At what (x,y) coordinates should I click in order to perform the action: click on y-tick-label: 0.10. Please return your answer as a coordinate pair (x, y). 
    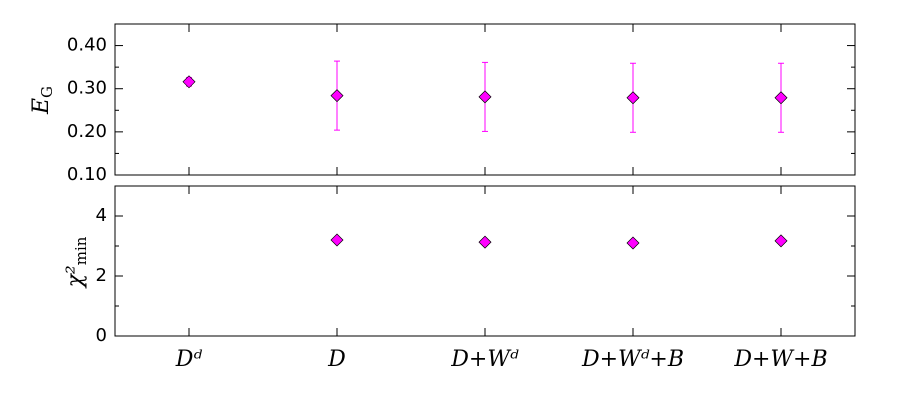
    Looking at the image, I should click on (87, 174).